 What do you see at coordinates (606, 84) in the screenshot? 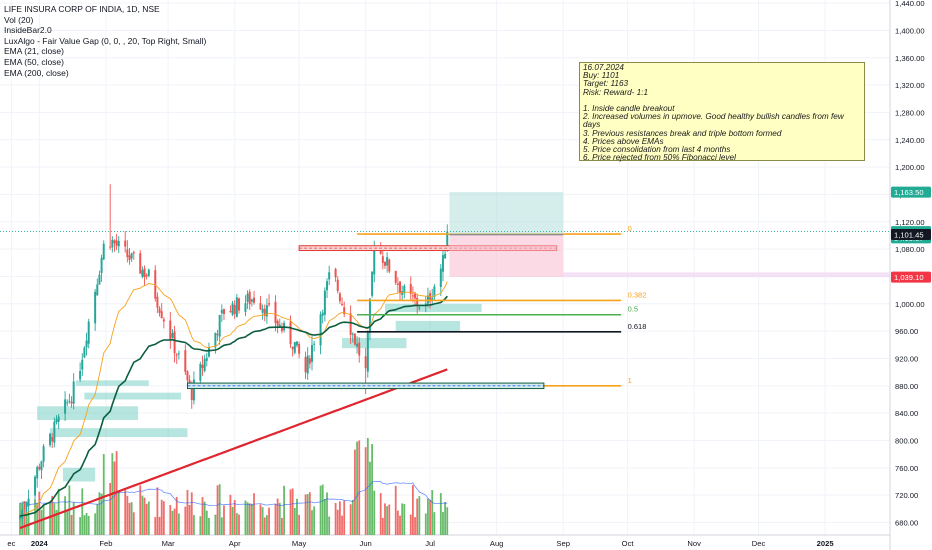
I see `note-target: Target: 1163` at bounding box center [606, 84].